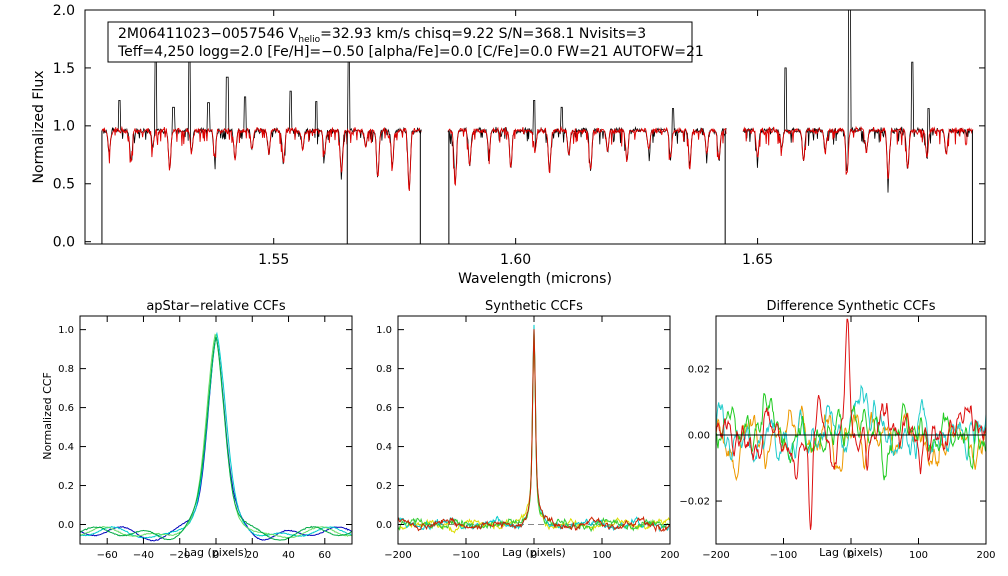  What do you see at coordinates (699, 435) in the screenshot?
I see `difference-ccf-ytick-label: 0.00` at bounding box center [699, 435].